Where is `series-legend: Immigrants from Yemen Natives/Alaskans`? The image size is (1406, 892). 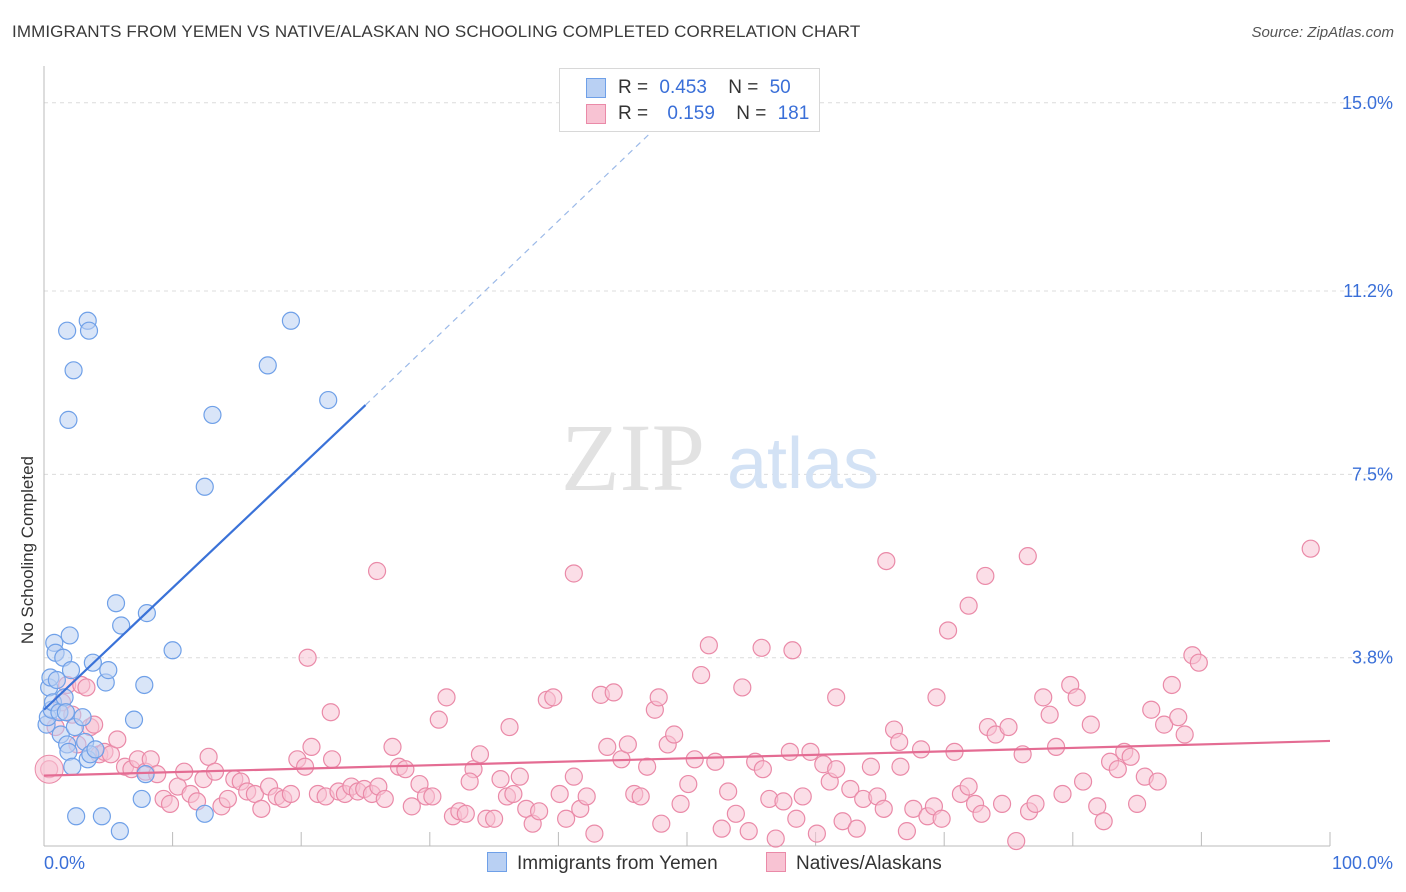
series-legend: Immigrants from Yemen Natives/Alaskans is located at coordinates (703, 865).